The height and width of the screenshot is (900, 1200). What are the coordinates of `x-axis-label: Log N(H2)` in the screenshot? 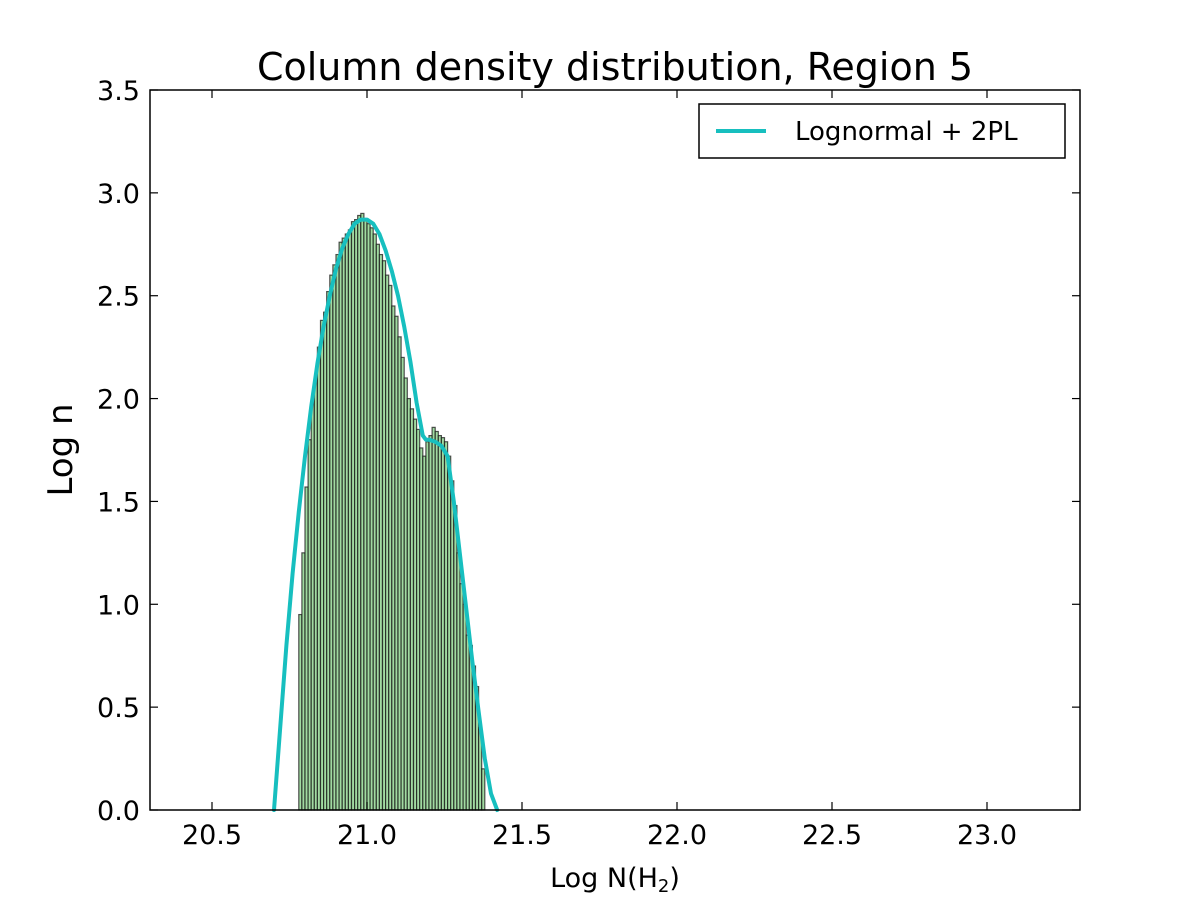 It's located at (615, 880).